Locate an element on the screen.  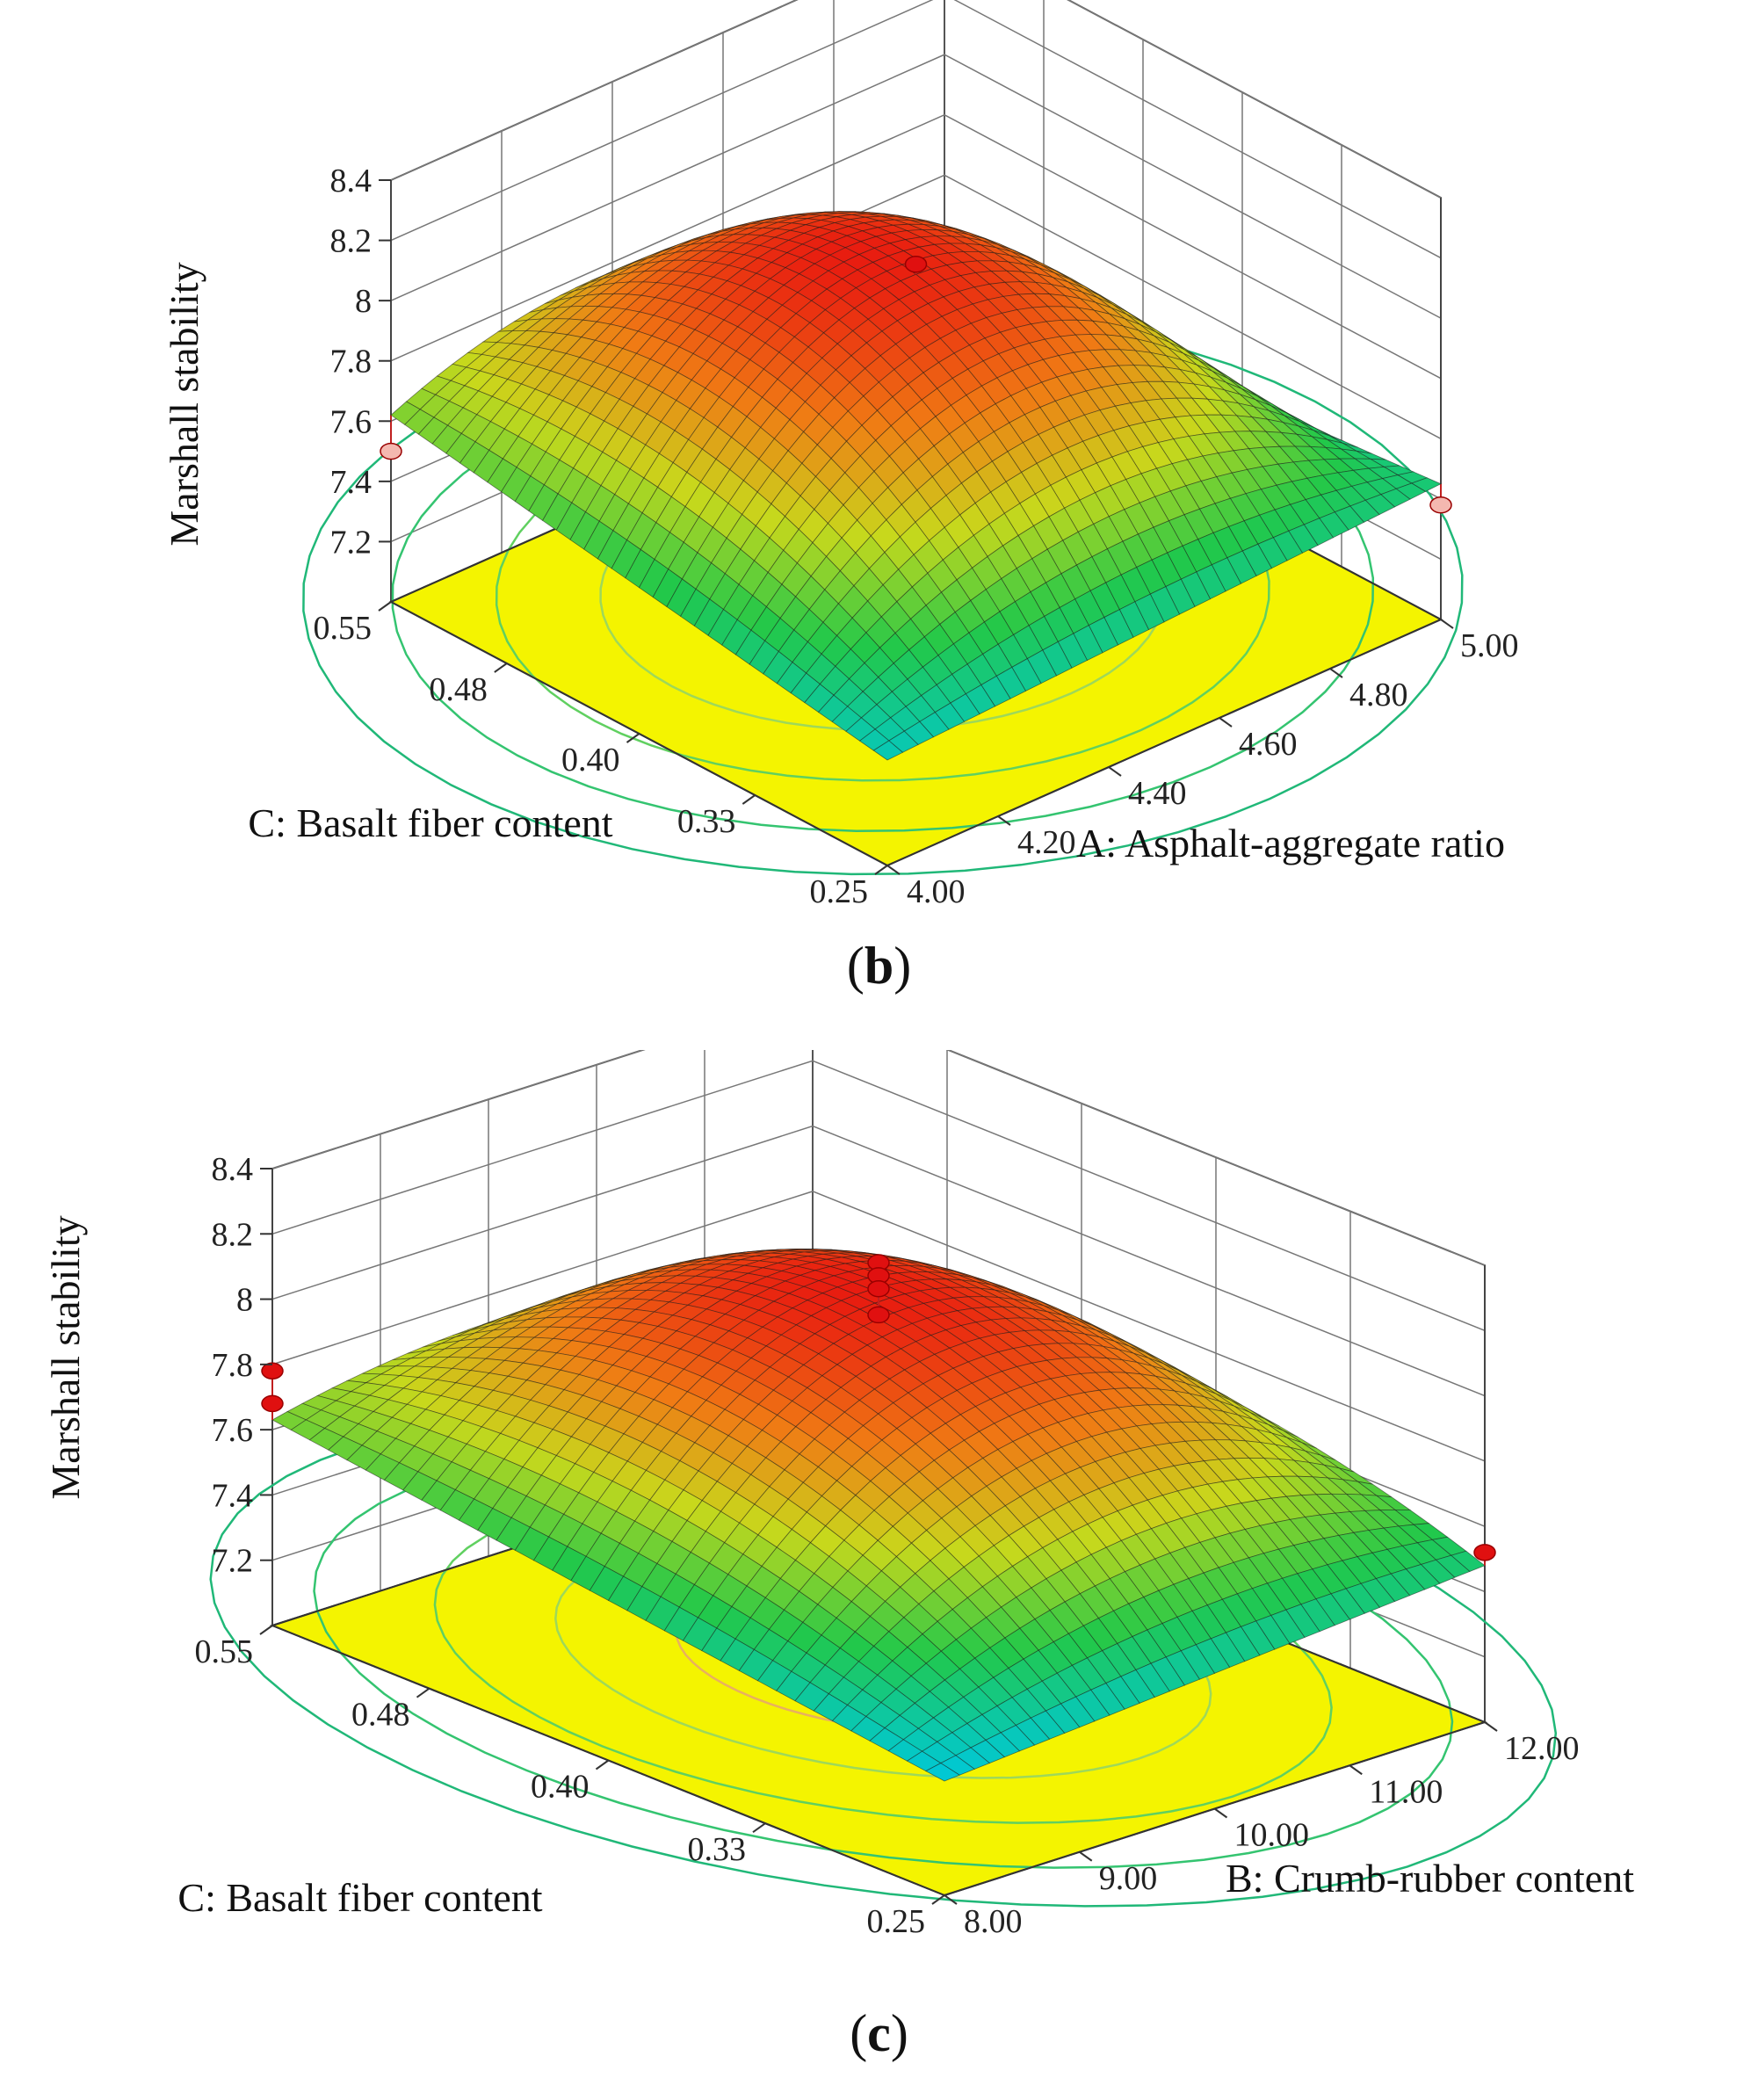
panel-caption-c: (c) is located at coordinates (879, 2033).